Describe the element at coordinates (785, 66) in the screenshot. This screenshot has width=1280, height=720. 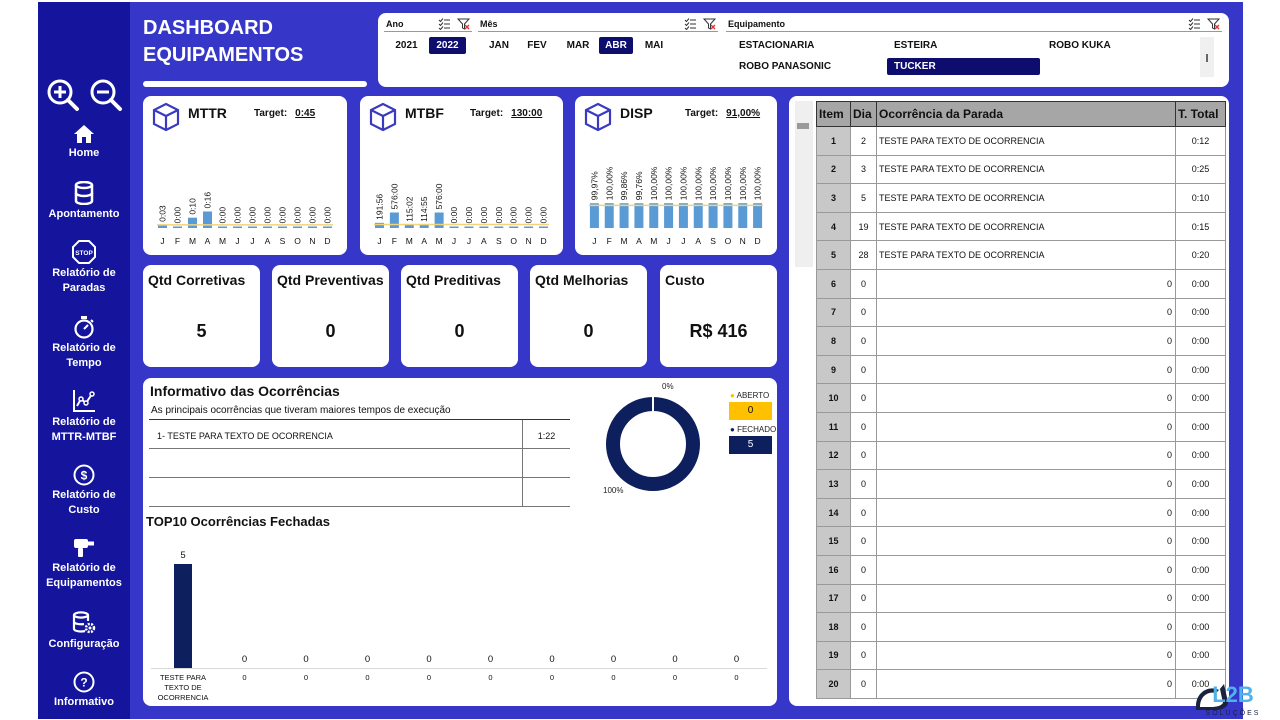
I see `filter-equip-robo-panasonic: ROBO PANASONIC` at that location.